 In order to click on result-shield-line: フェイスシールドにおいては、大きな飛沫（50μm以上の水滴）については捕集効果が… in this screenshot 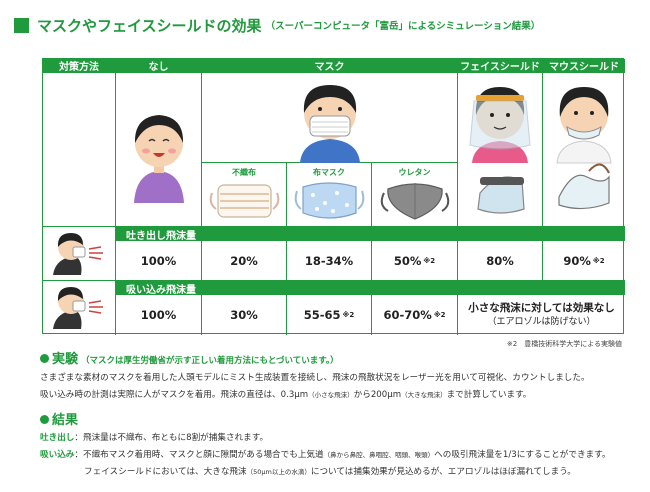, I will do `click(330, 472)`.